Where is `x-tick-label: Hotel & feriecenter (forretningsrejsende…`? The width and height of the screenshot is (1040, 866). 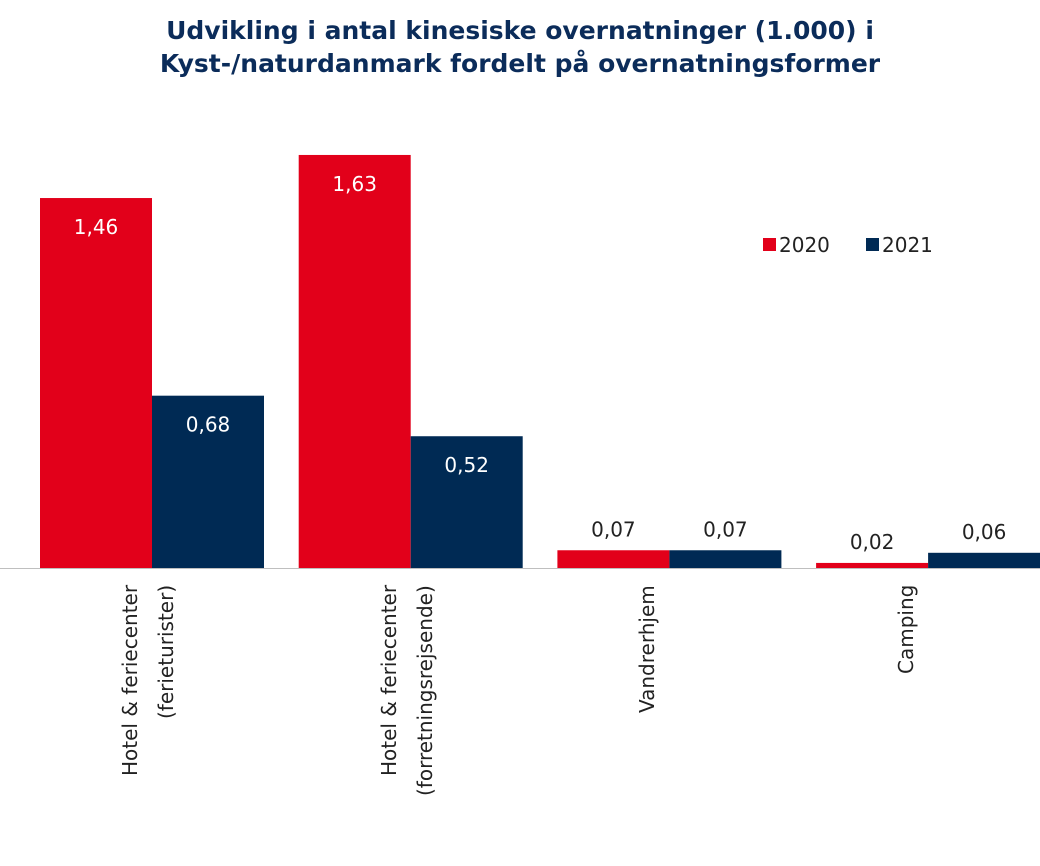 x-tick-label: Hotel & feriecenter (forretningsrejsende… is located at coordinates (406, 690).